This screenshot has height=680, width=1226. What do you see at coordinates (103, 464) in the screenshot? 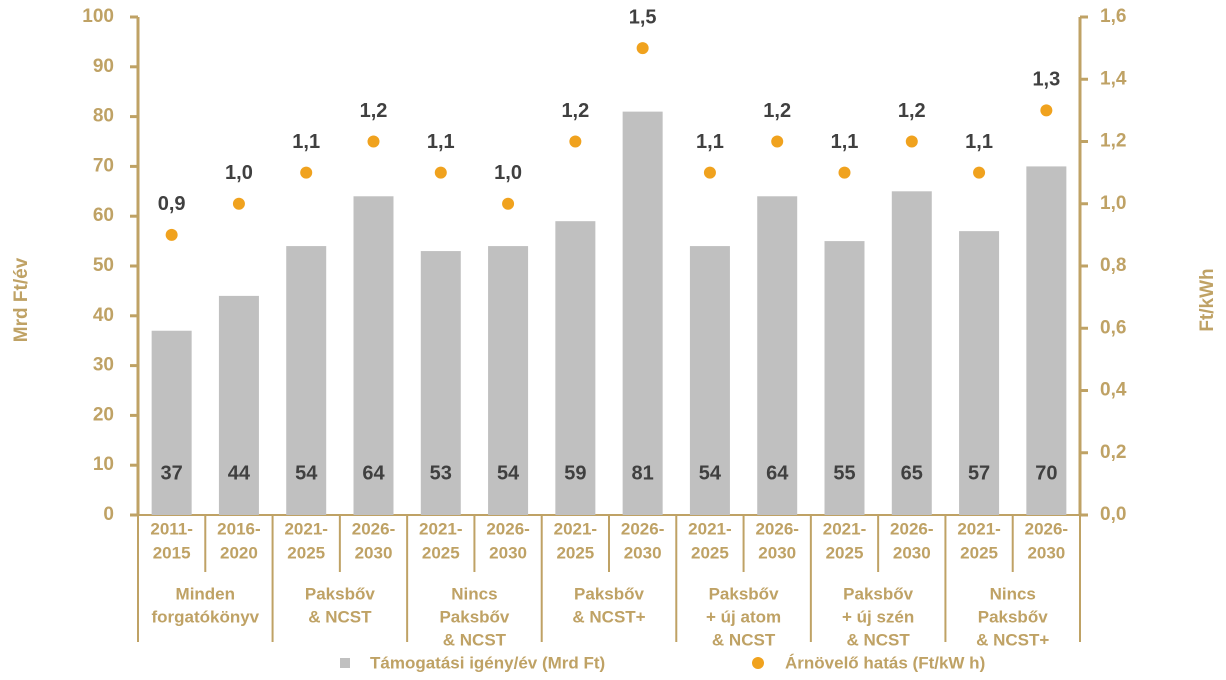
I see `y-tick-label: 10` at bounding box center [103, 464].